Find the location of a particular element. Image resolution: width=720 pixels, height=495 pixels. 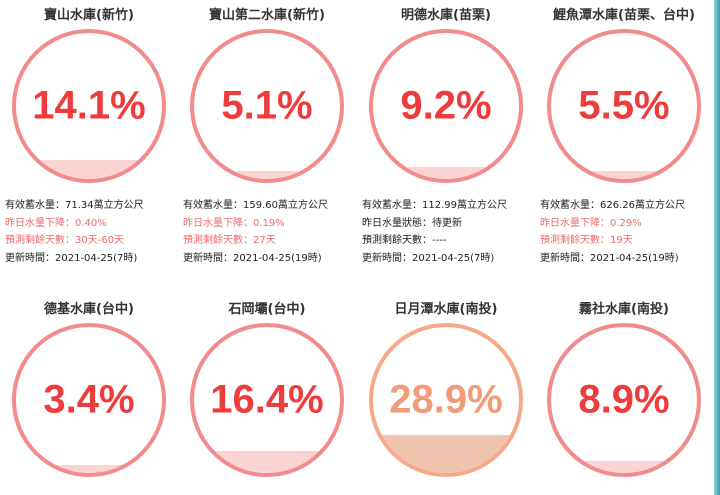

capacity-gauge: 8.9% is located at coordinates (624, 400).